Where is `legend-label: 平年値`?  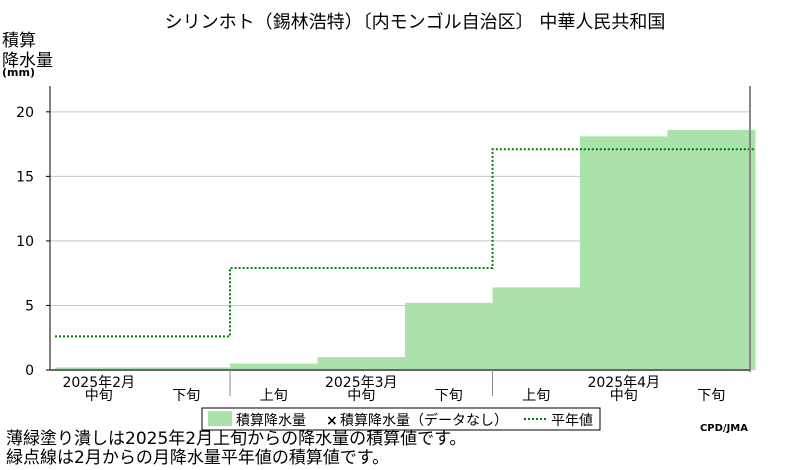
legend-label: 平年値 is located at coordinates (572, 421).